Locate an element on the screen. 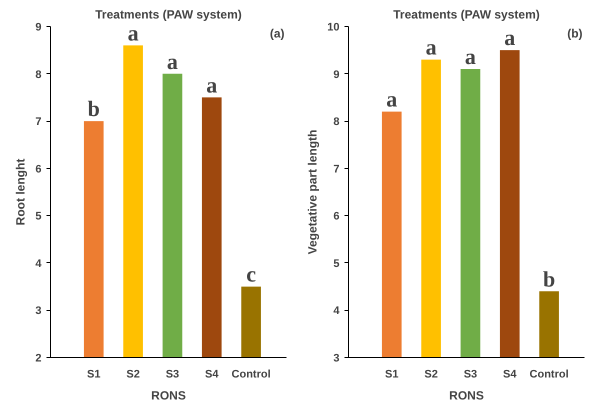 This screenshot has height=409, width=600. annotation: c is located at coordinates (251, 274).